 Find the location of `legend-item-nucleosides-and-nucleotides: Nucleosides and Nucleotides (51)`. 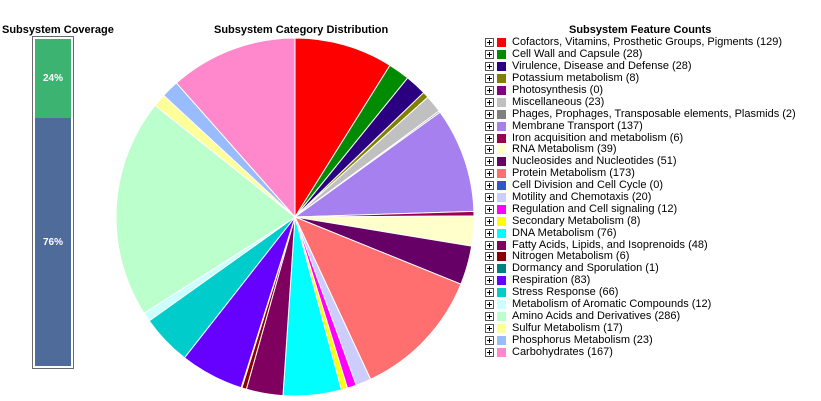

legend-item-nucleosides-and-nucleotides: Nucleosides and Nucleotides (51) is located at coordinates (640, 162).